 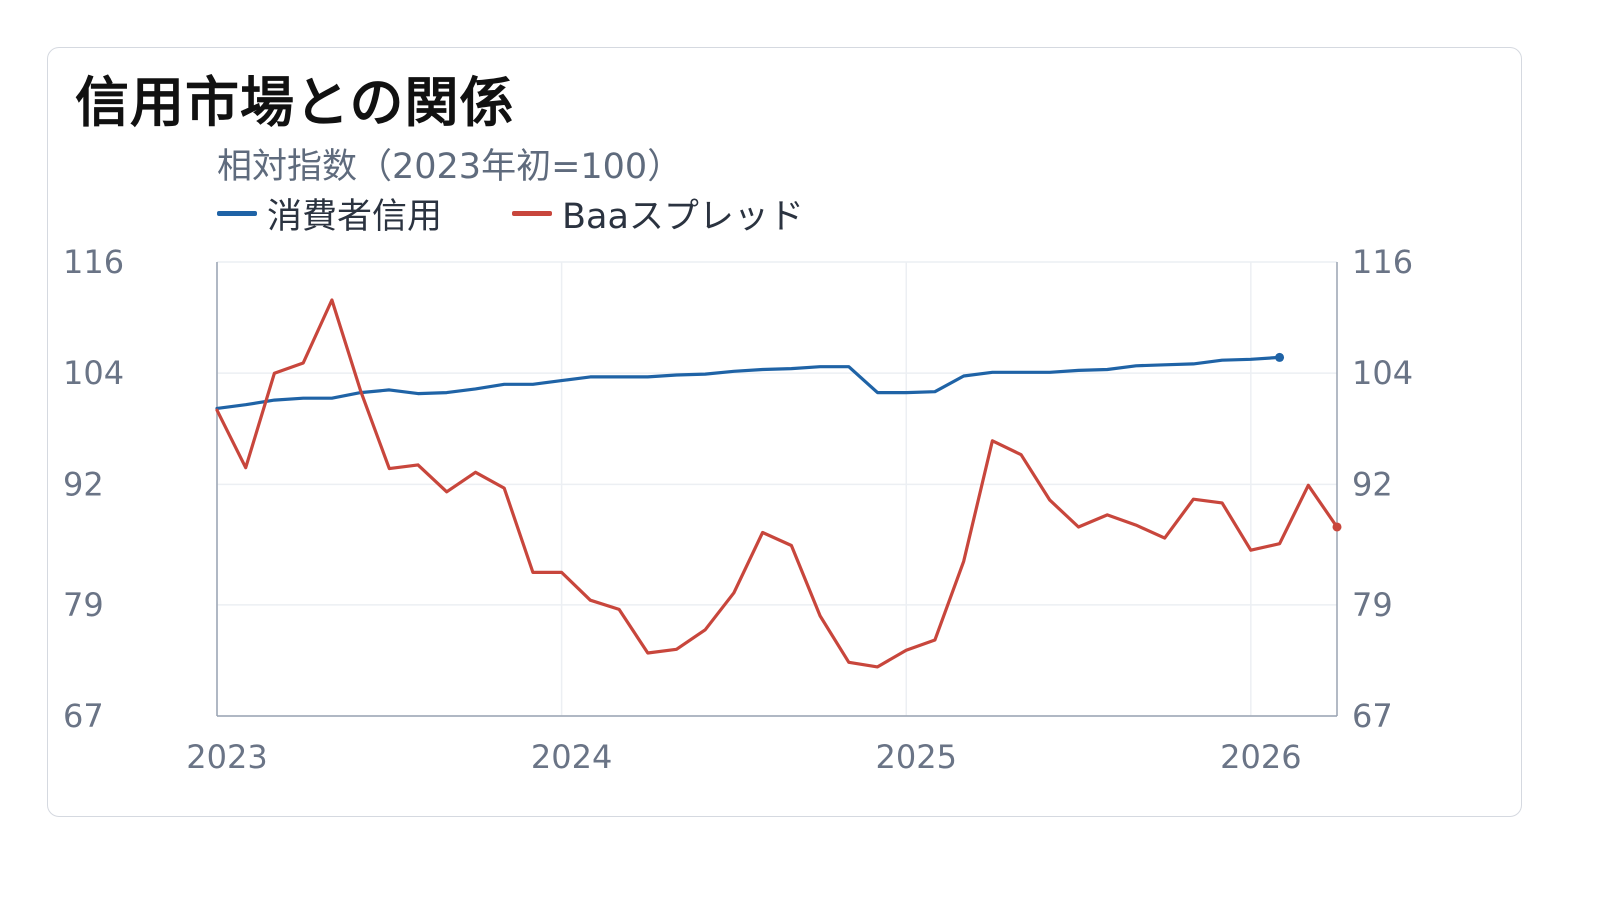 What do you see at coordinates (450, 167) in the screenshot?
I see `chart-subtitle: 相対指数（2023年初=100）` at bounding box center [450, 167].